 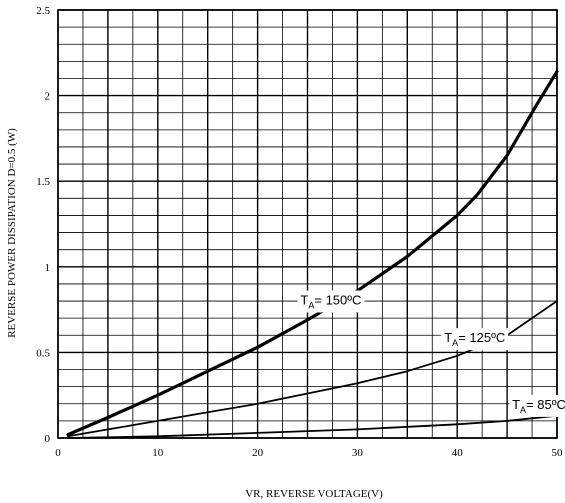 What do you see at coordinates (314, 494) in the screenshot?
I see `x-axis-label: VR, REVERSE VOLTAGE(V)` at bounding box center [314, 494].